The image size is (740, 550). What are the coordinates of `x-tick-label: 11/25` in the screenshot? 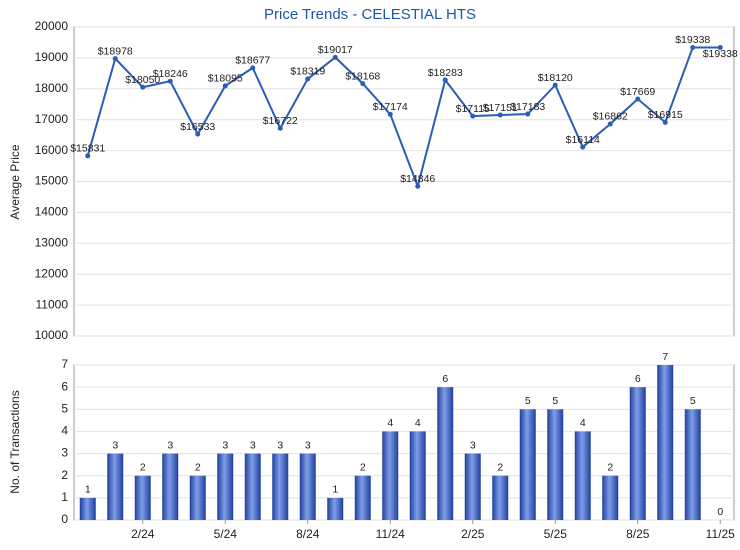 It's located at (720, 534).